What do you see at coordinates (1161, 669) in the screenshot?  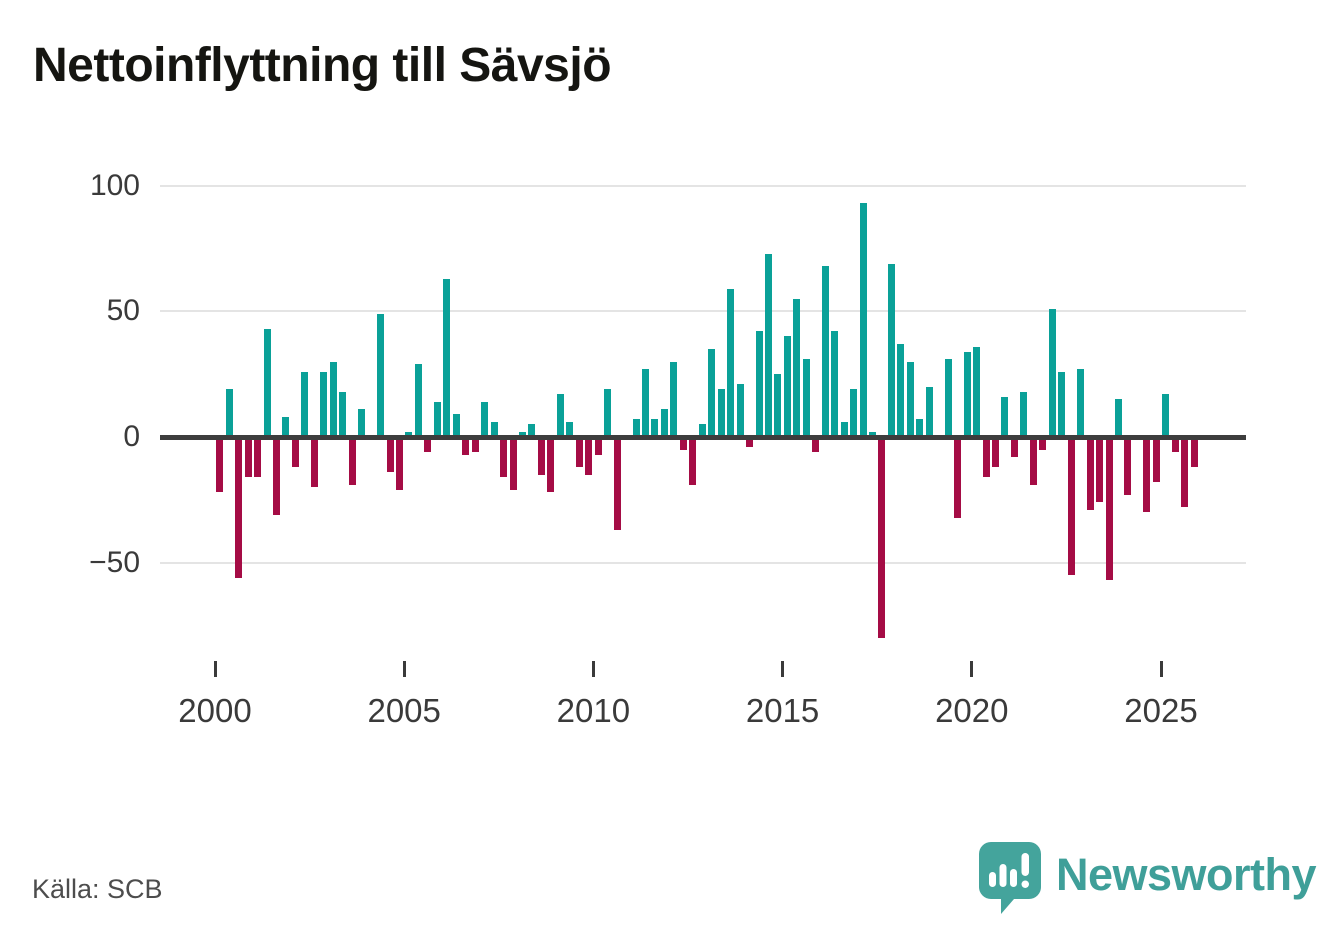 I see `x-axis-tick-2025` at bounding box center [1161, 669].